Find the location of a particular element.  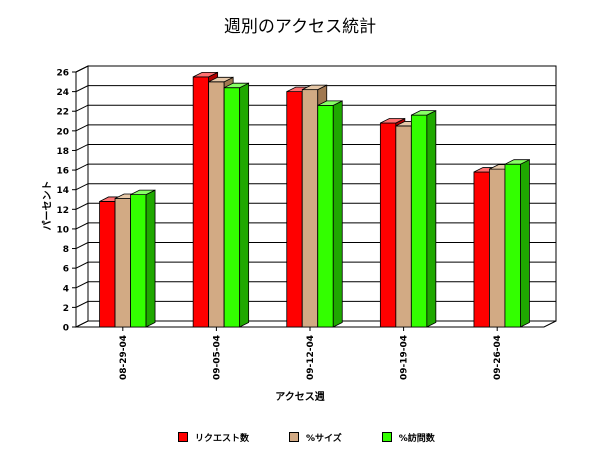

legend-label-size: %サイズ is located at coordinates (324, 438).